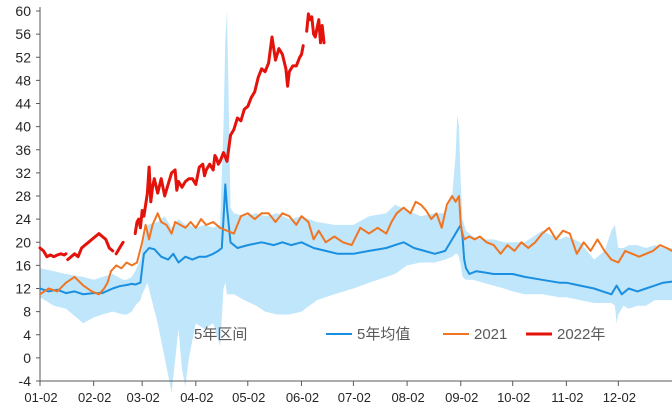  I want to click on y-tick-label: 4, so click(27, 335).